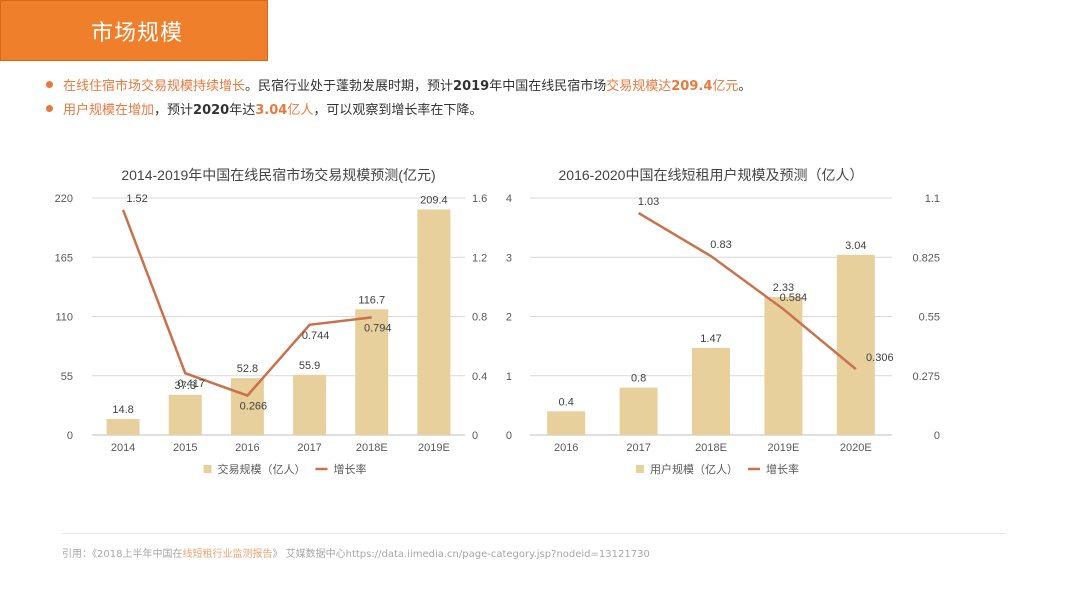  I want to click on y2-tick-label: 0.4, so click(479, 377).